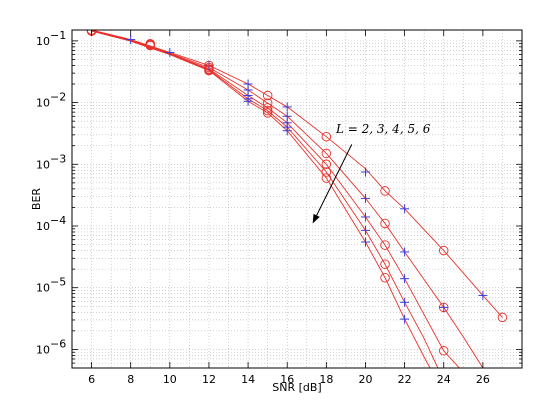 The image size is (554, 415). I want to click on x-tick-label: 24, so click(444, 379).